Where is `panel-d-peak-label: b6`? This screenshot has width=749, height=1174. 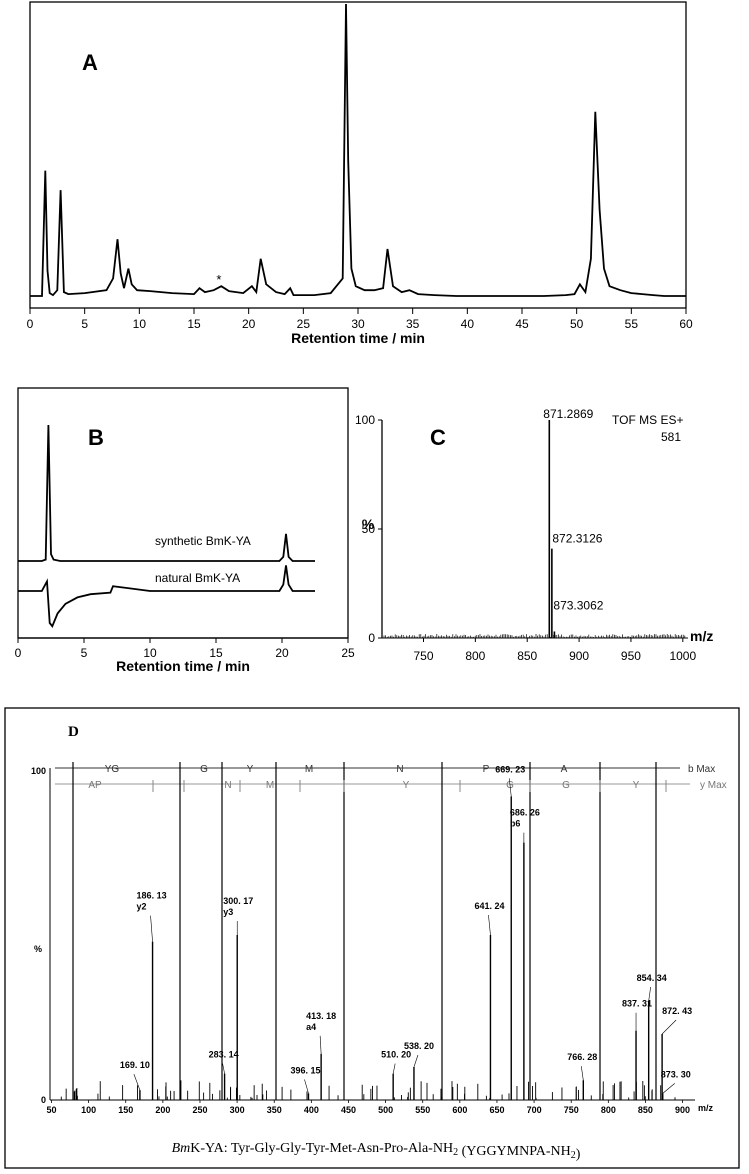 panel-d-peak-label: b6 is located at coordinates (515, 824).